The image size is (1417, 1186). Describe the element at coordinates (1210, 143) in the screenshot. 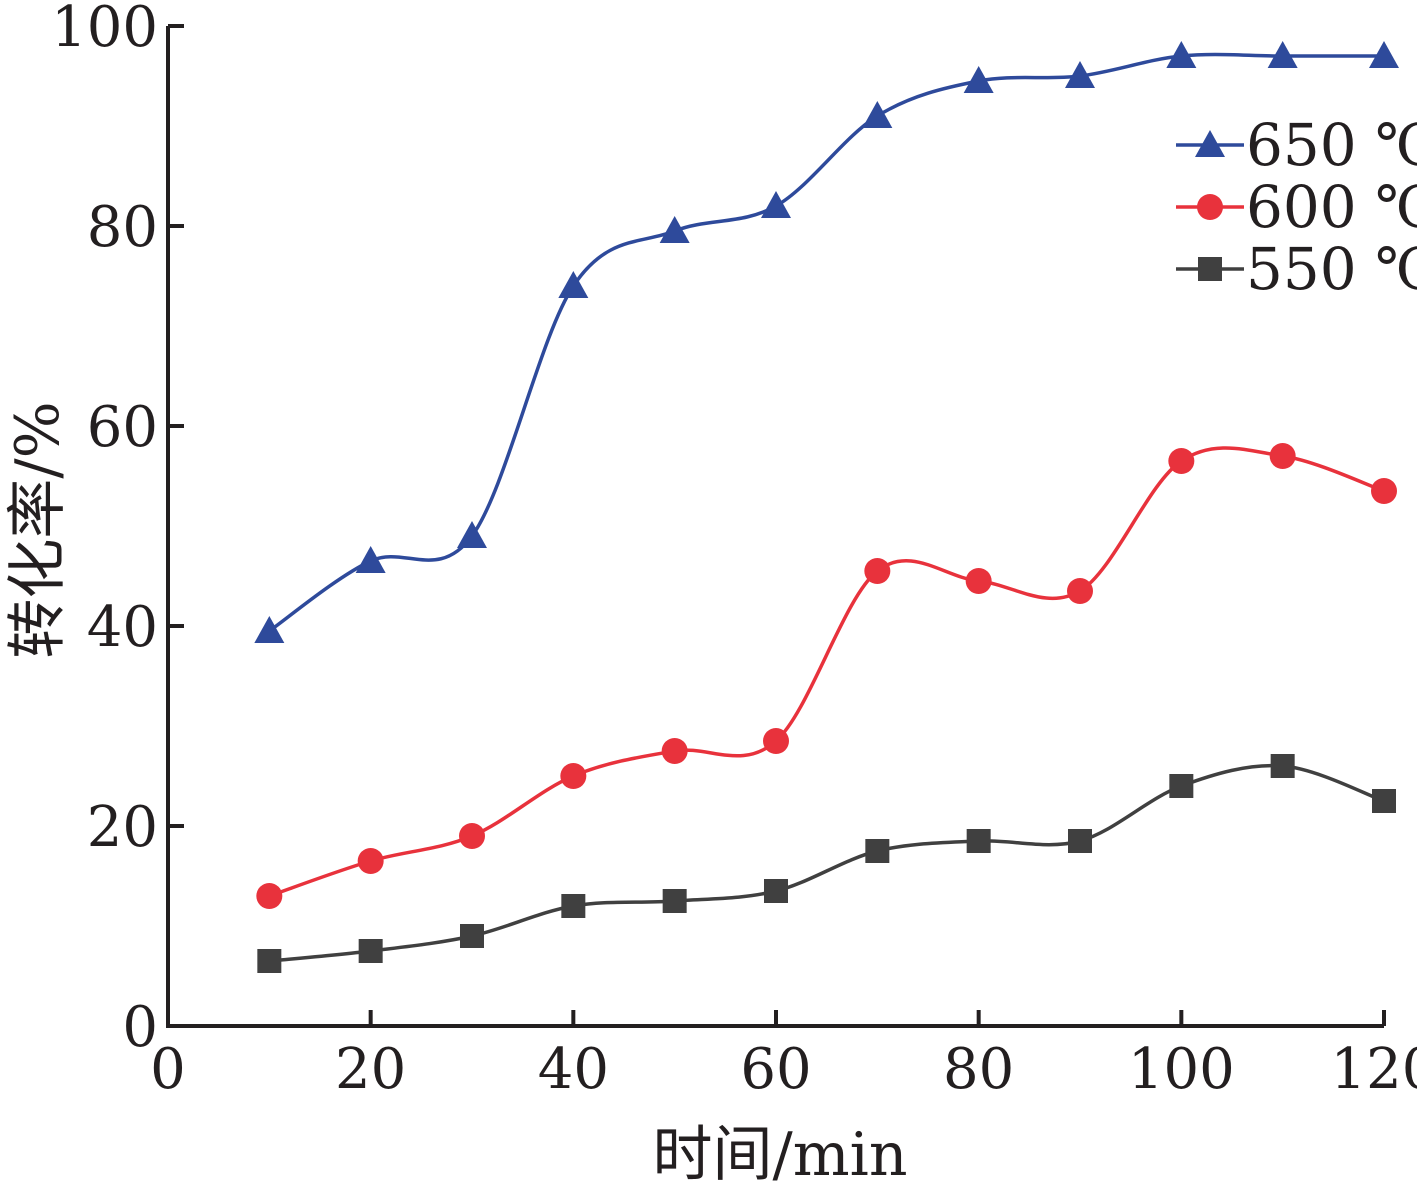

I see `legend-marker-triangle` at that location.